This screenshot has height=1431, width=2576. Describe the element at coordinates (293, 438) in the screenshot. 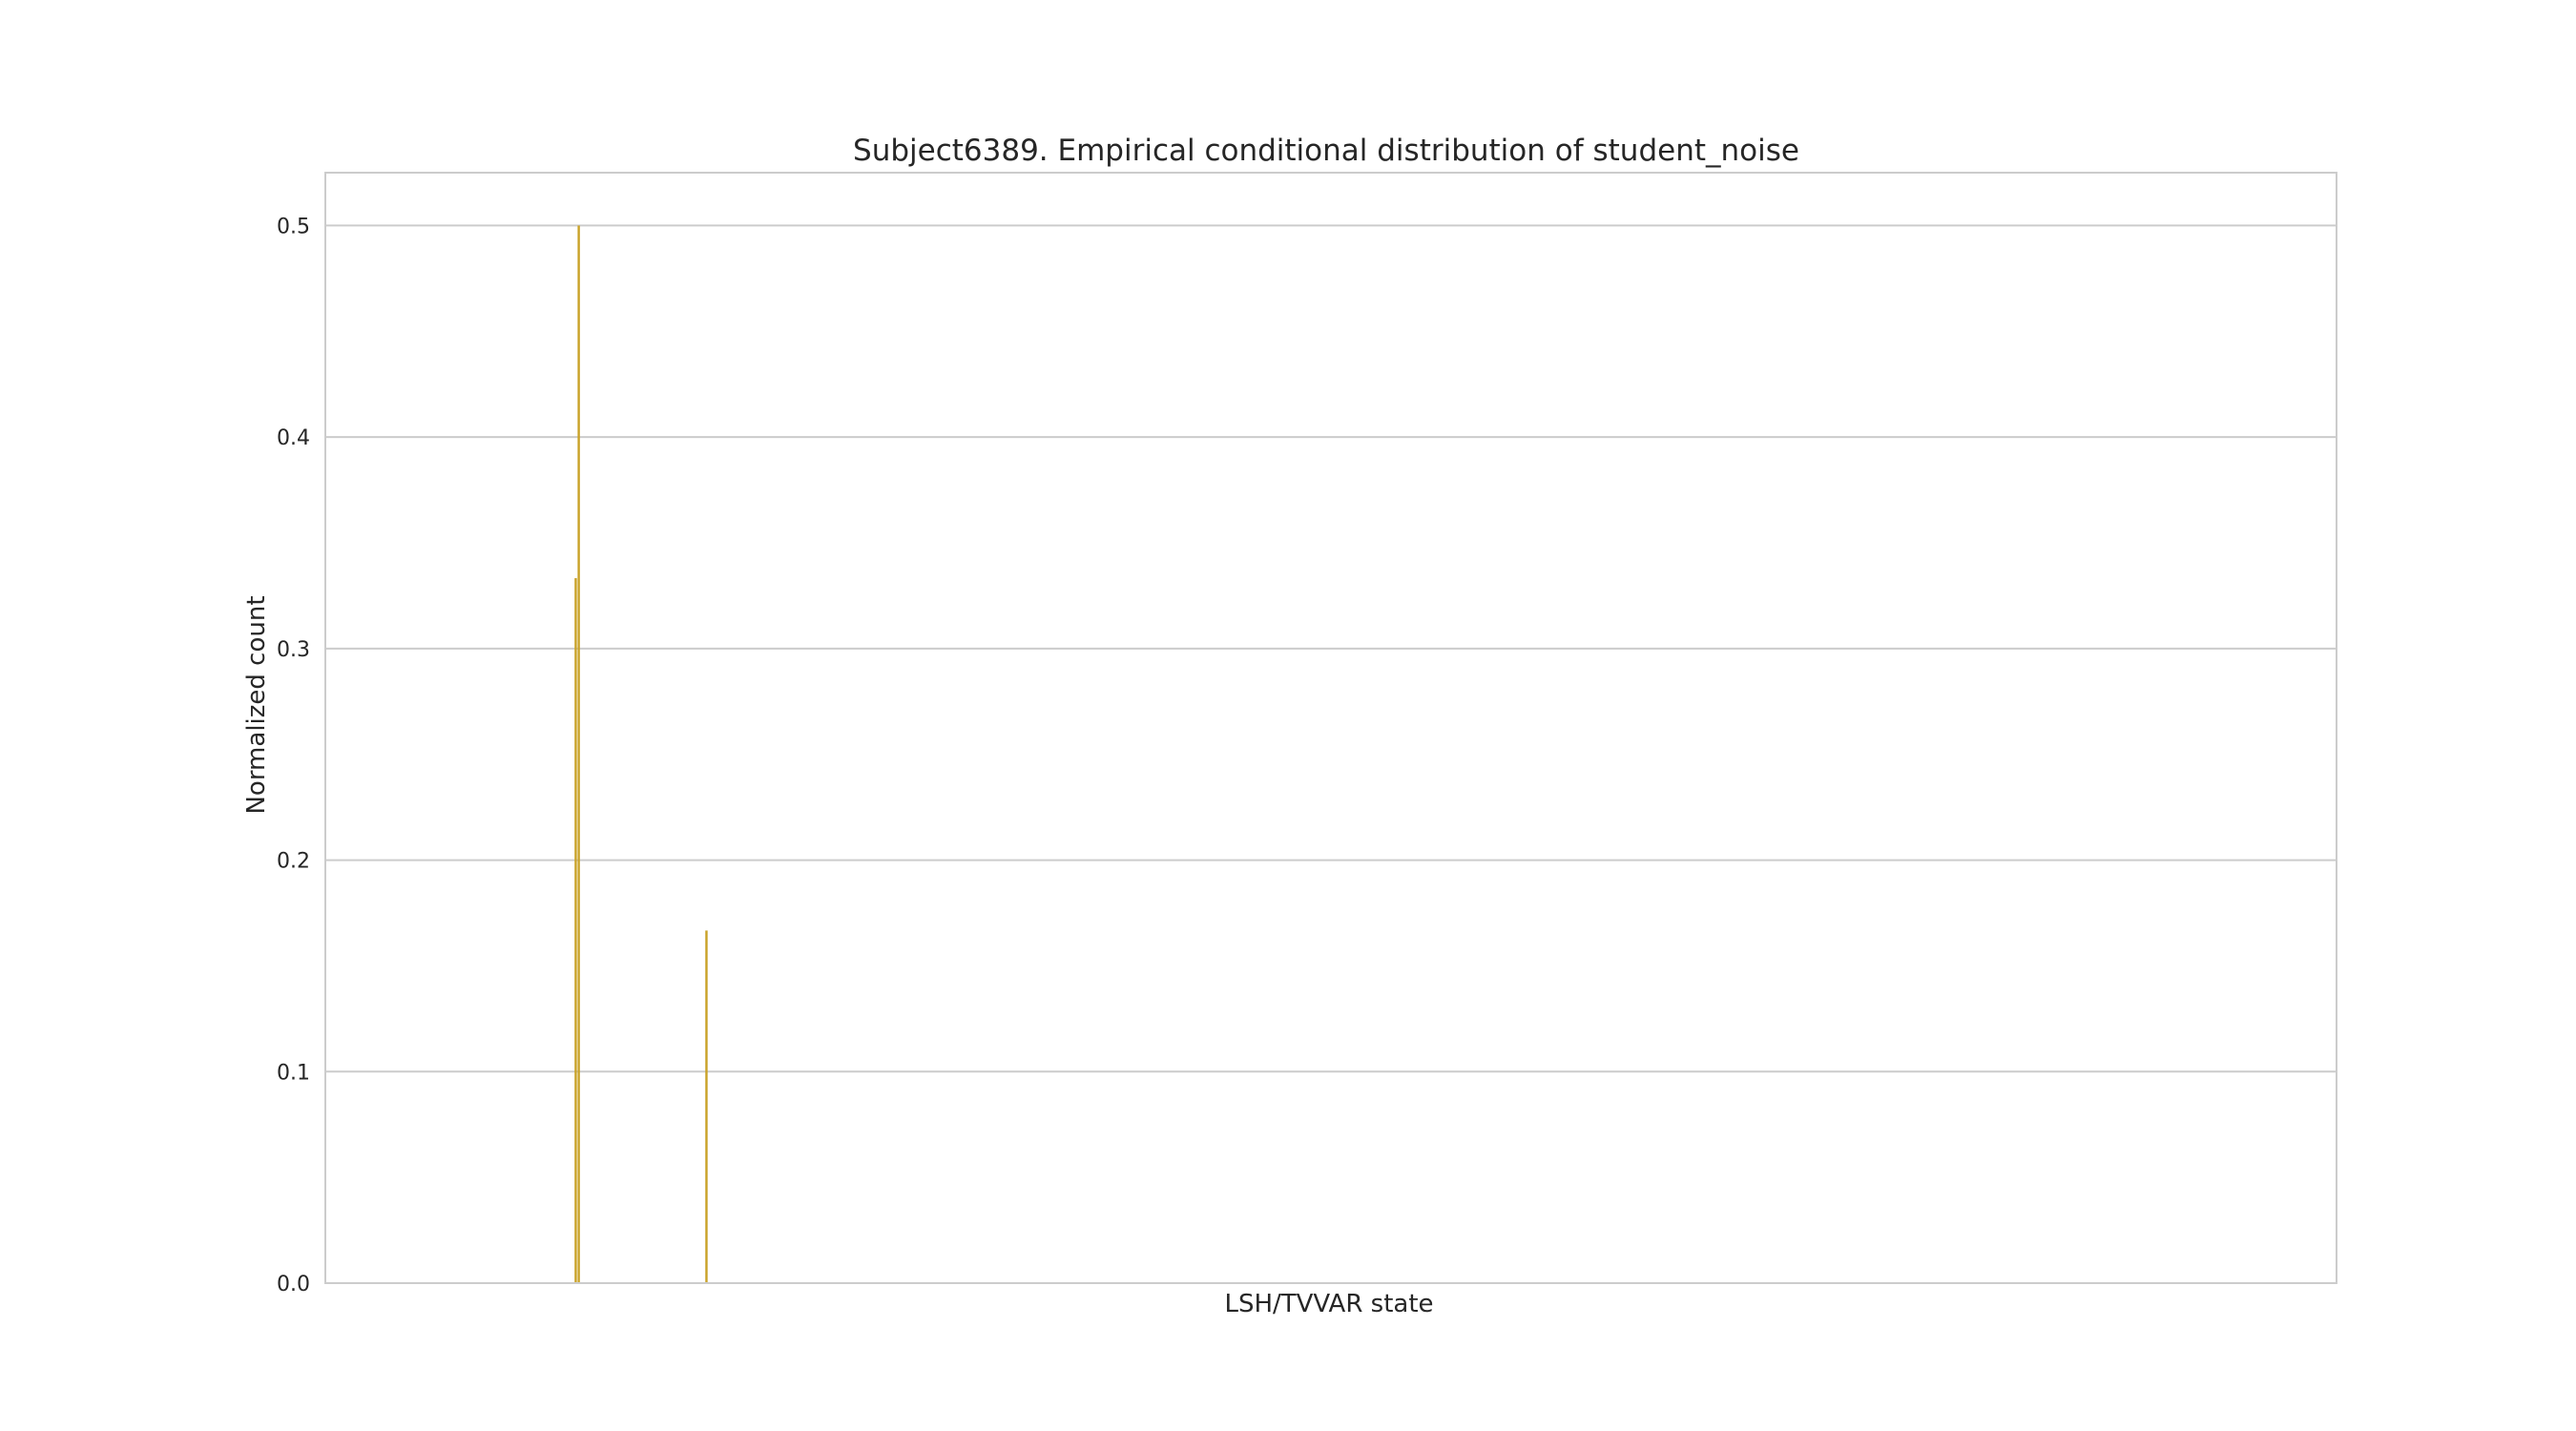

I see `y-tick-label: 0.4` at that location.